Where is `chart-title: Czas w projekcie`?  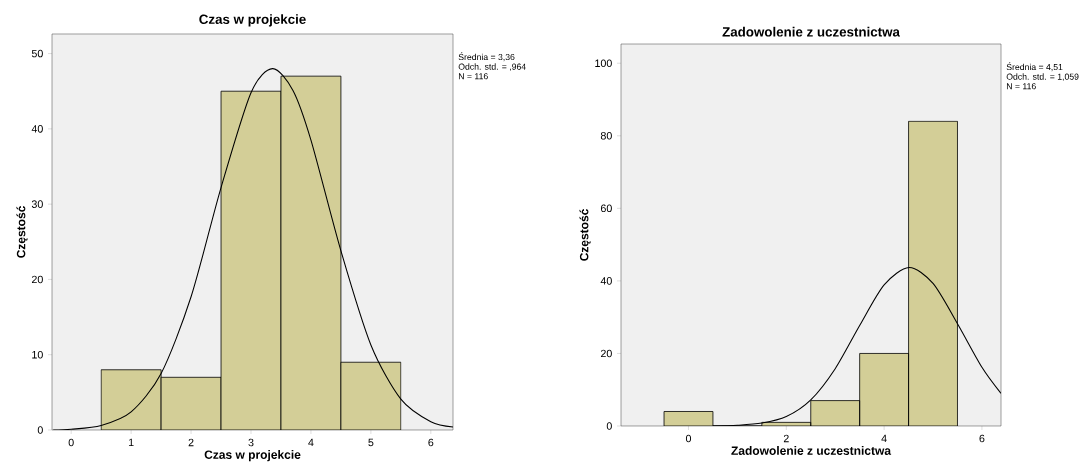
chart-title: Czas w projekcie is located at coordinates (252, 20).